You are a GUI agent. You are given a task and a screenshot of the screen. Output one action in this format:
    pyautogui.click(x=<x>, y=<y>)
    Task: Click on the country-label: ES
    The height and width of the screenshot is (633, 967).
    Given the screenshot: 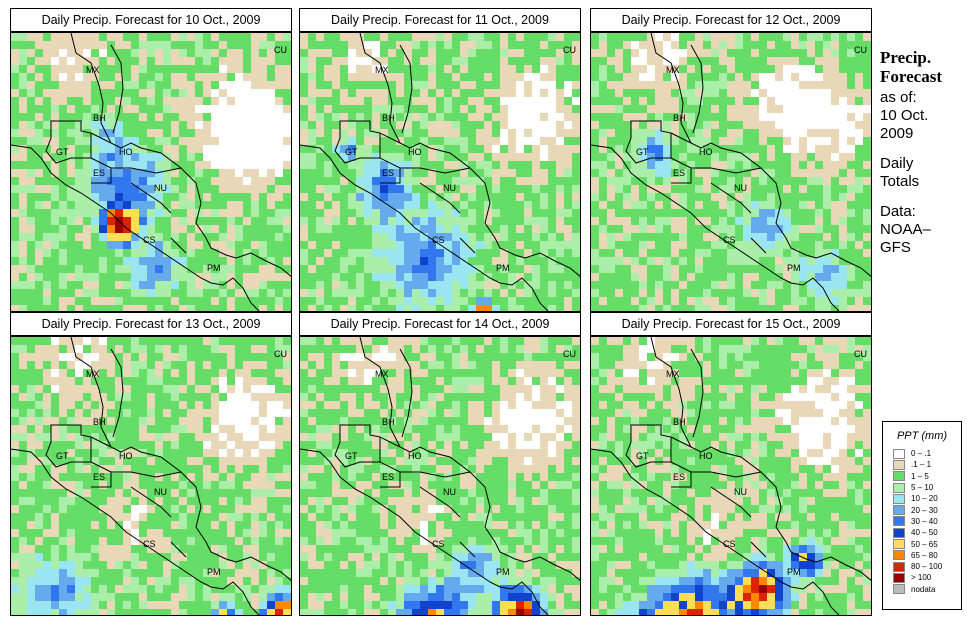 What is the action you would take?
    pyautogui.click(x=679, y=173)
    